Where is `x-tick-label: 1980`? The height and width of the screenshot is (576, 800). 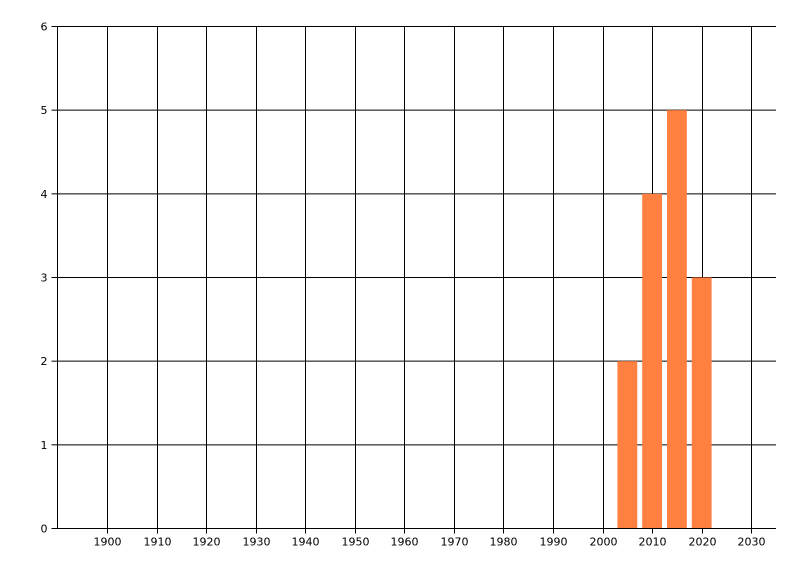
x-tick-label: 1980 is located at coordinates (504, 542).